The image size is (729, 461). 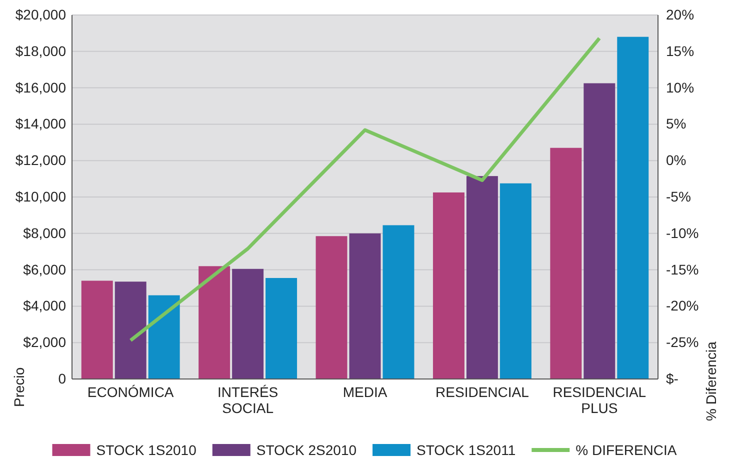 I want to click on y2-tick-label: -25%, so click(x=682, y=342).